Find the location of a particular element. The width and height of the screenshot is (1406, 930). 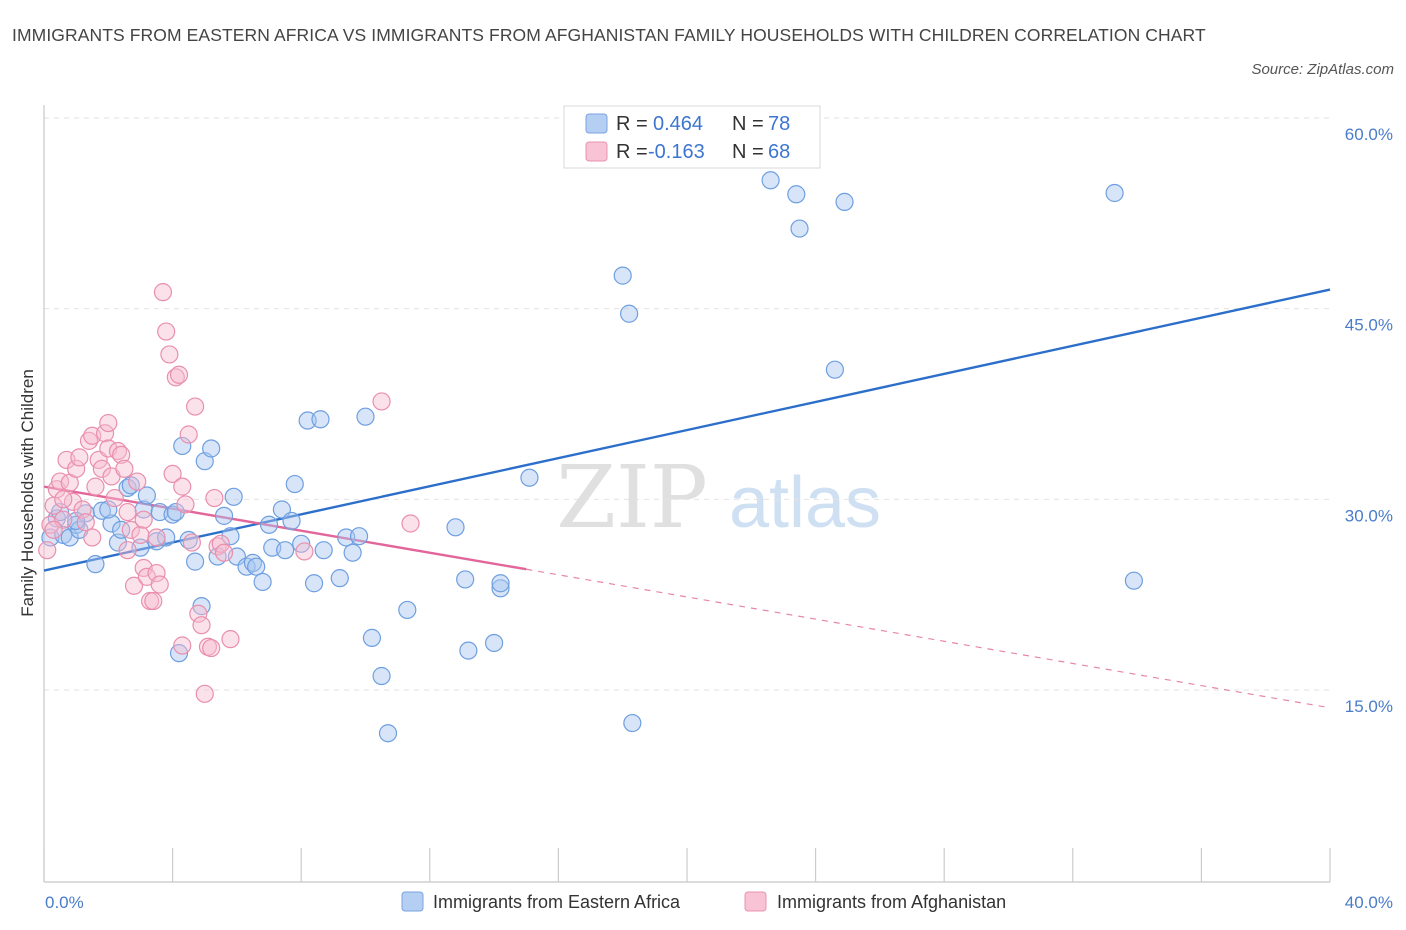

r-label-2: R = is located at coordinates (632, 152).